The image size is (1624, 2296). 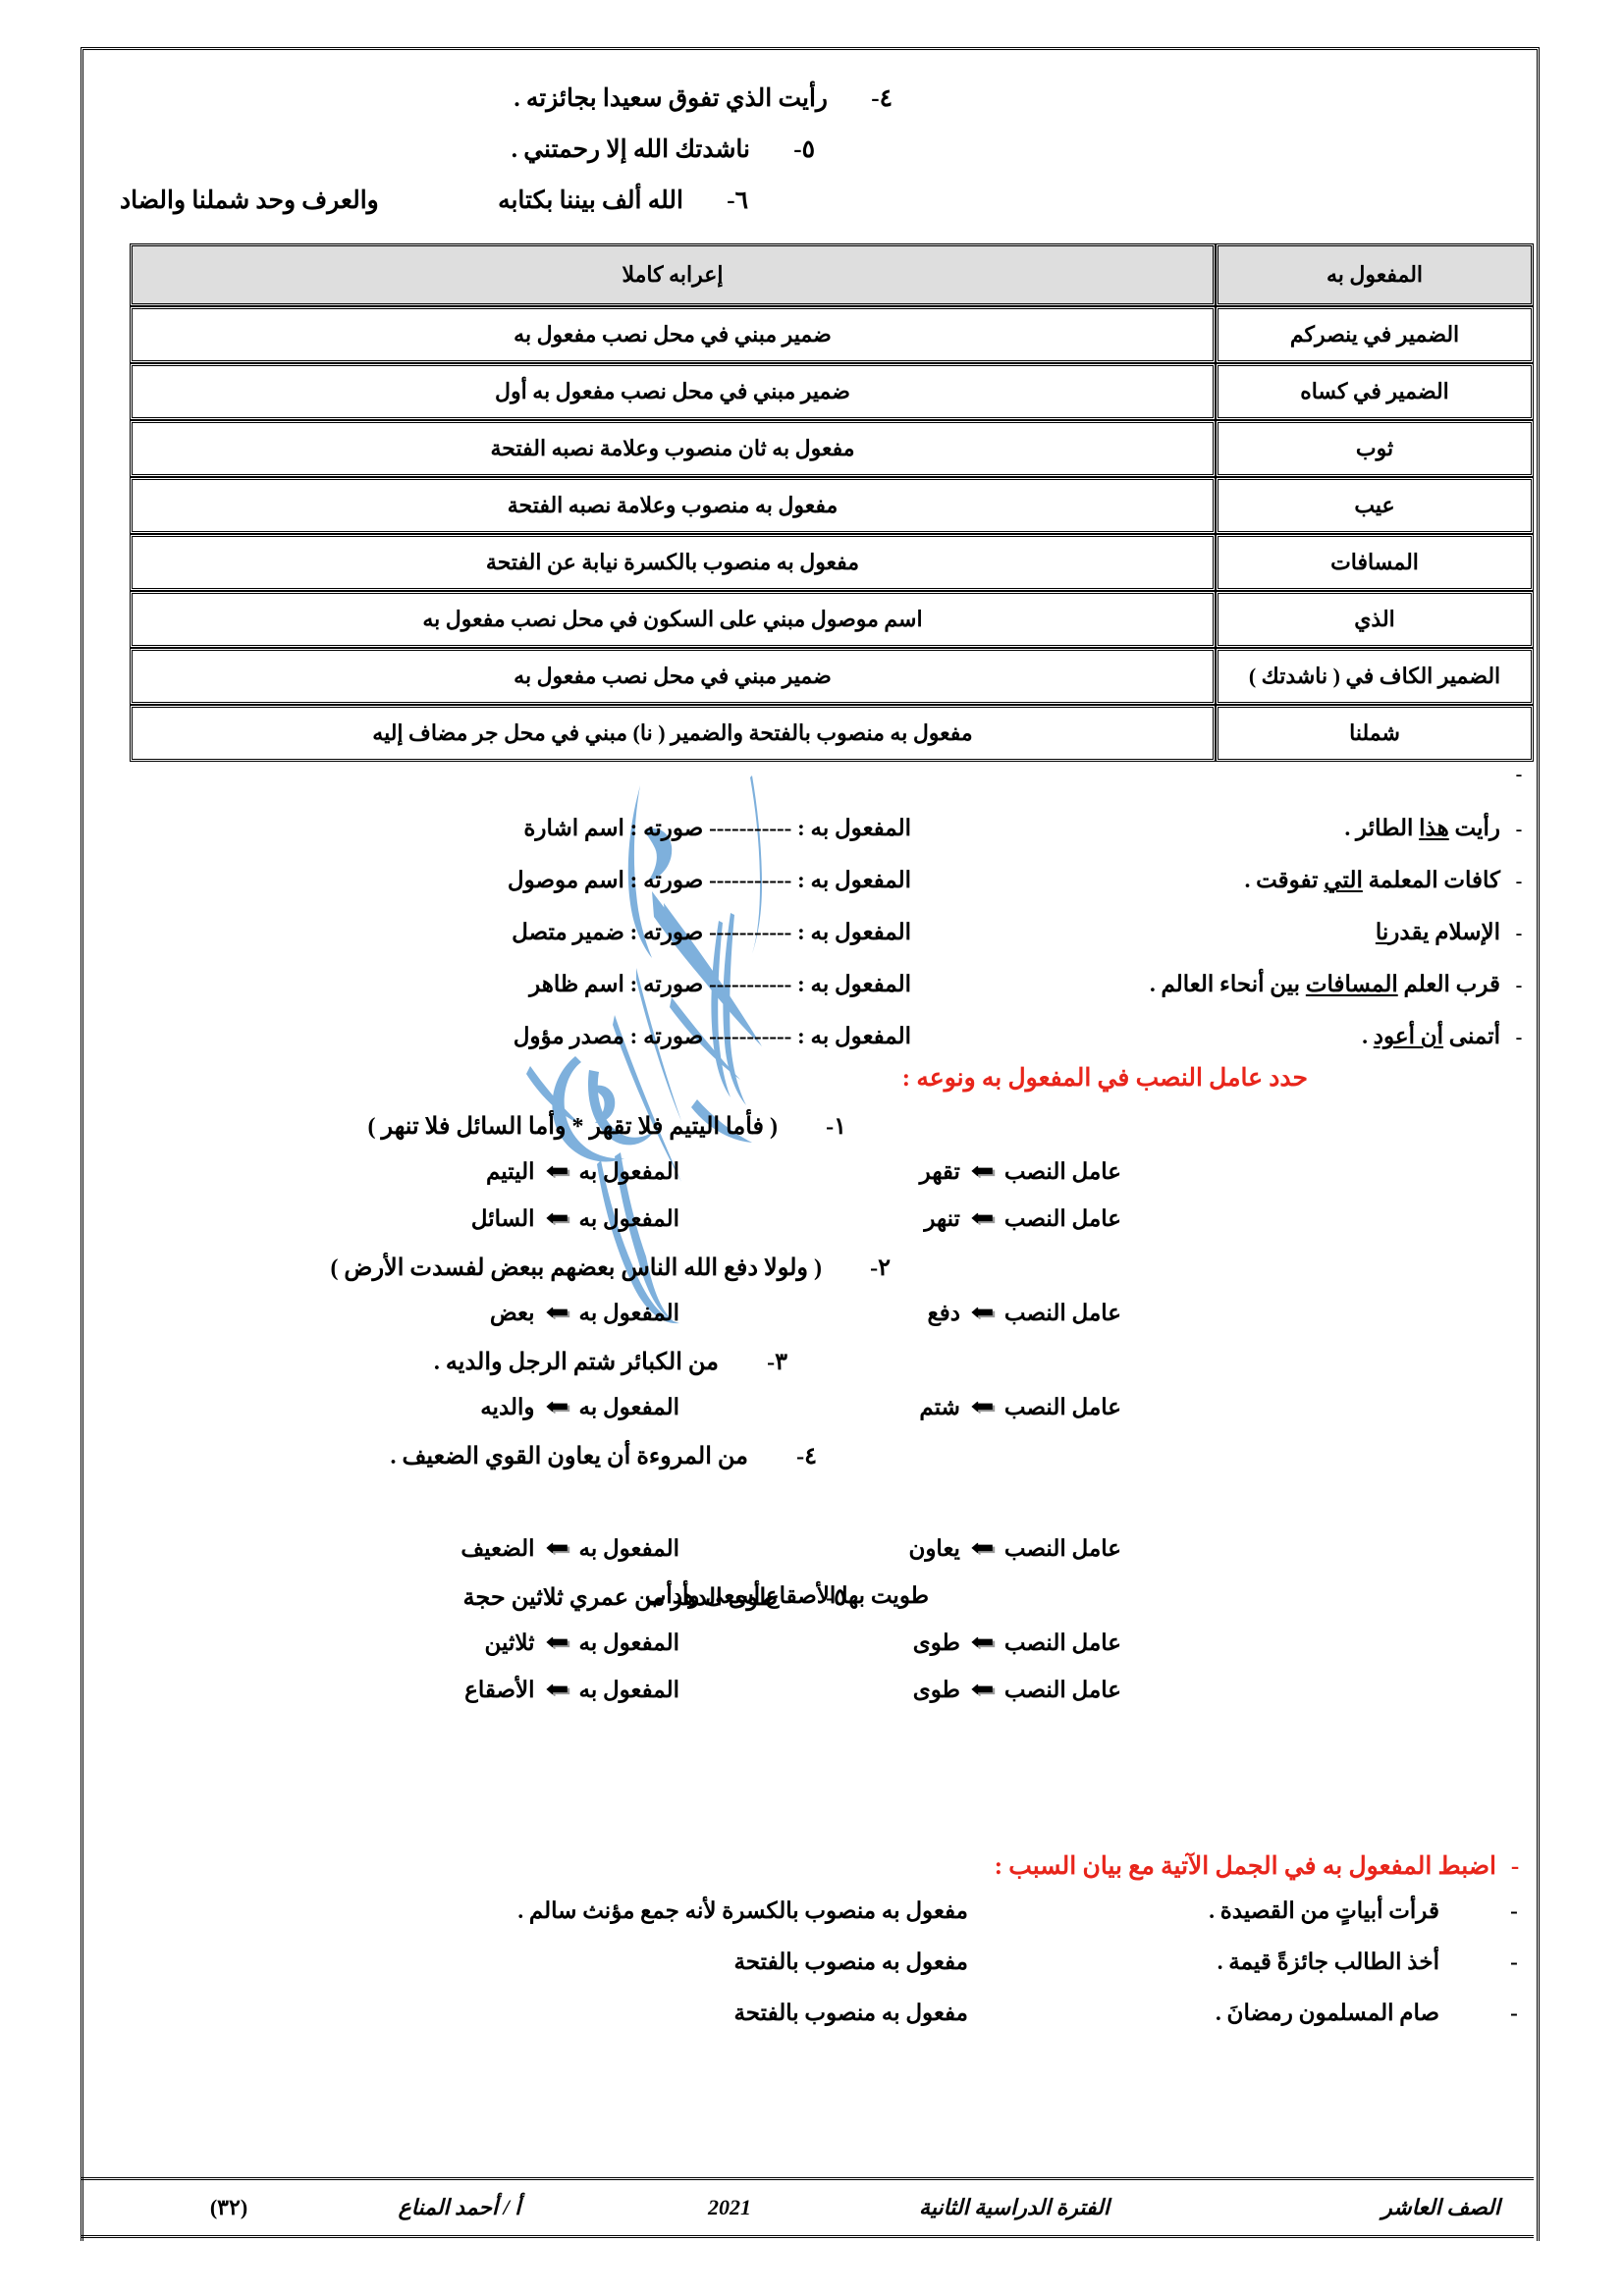 What do you see at coordinates (510, 1171) in the screenshot?
I see `object-value: اليتيم` at bounding box center [510, 1171].